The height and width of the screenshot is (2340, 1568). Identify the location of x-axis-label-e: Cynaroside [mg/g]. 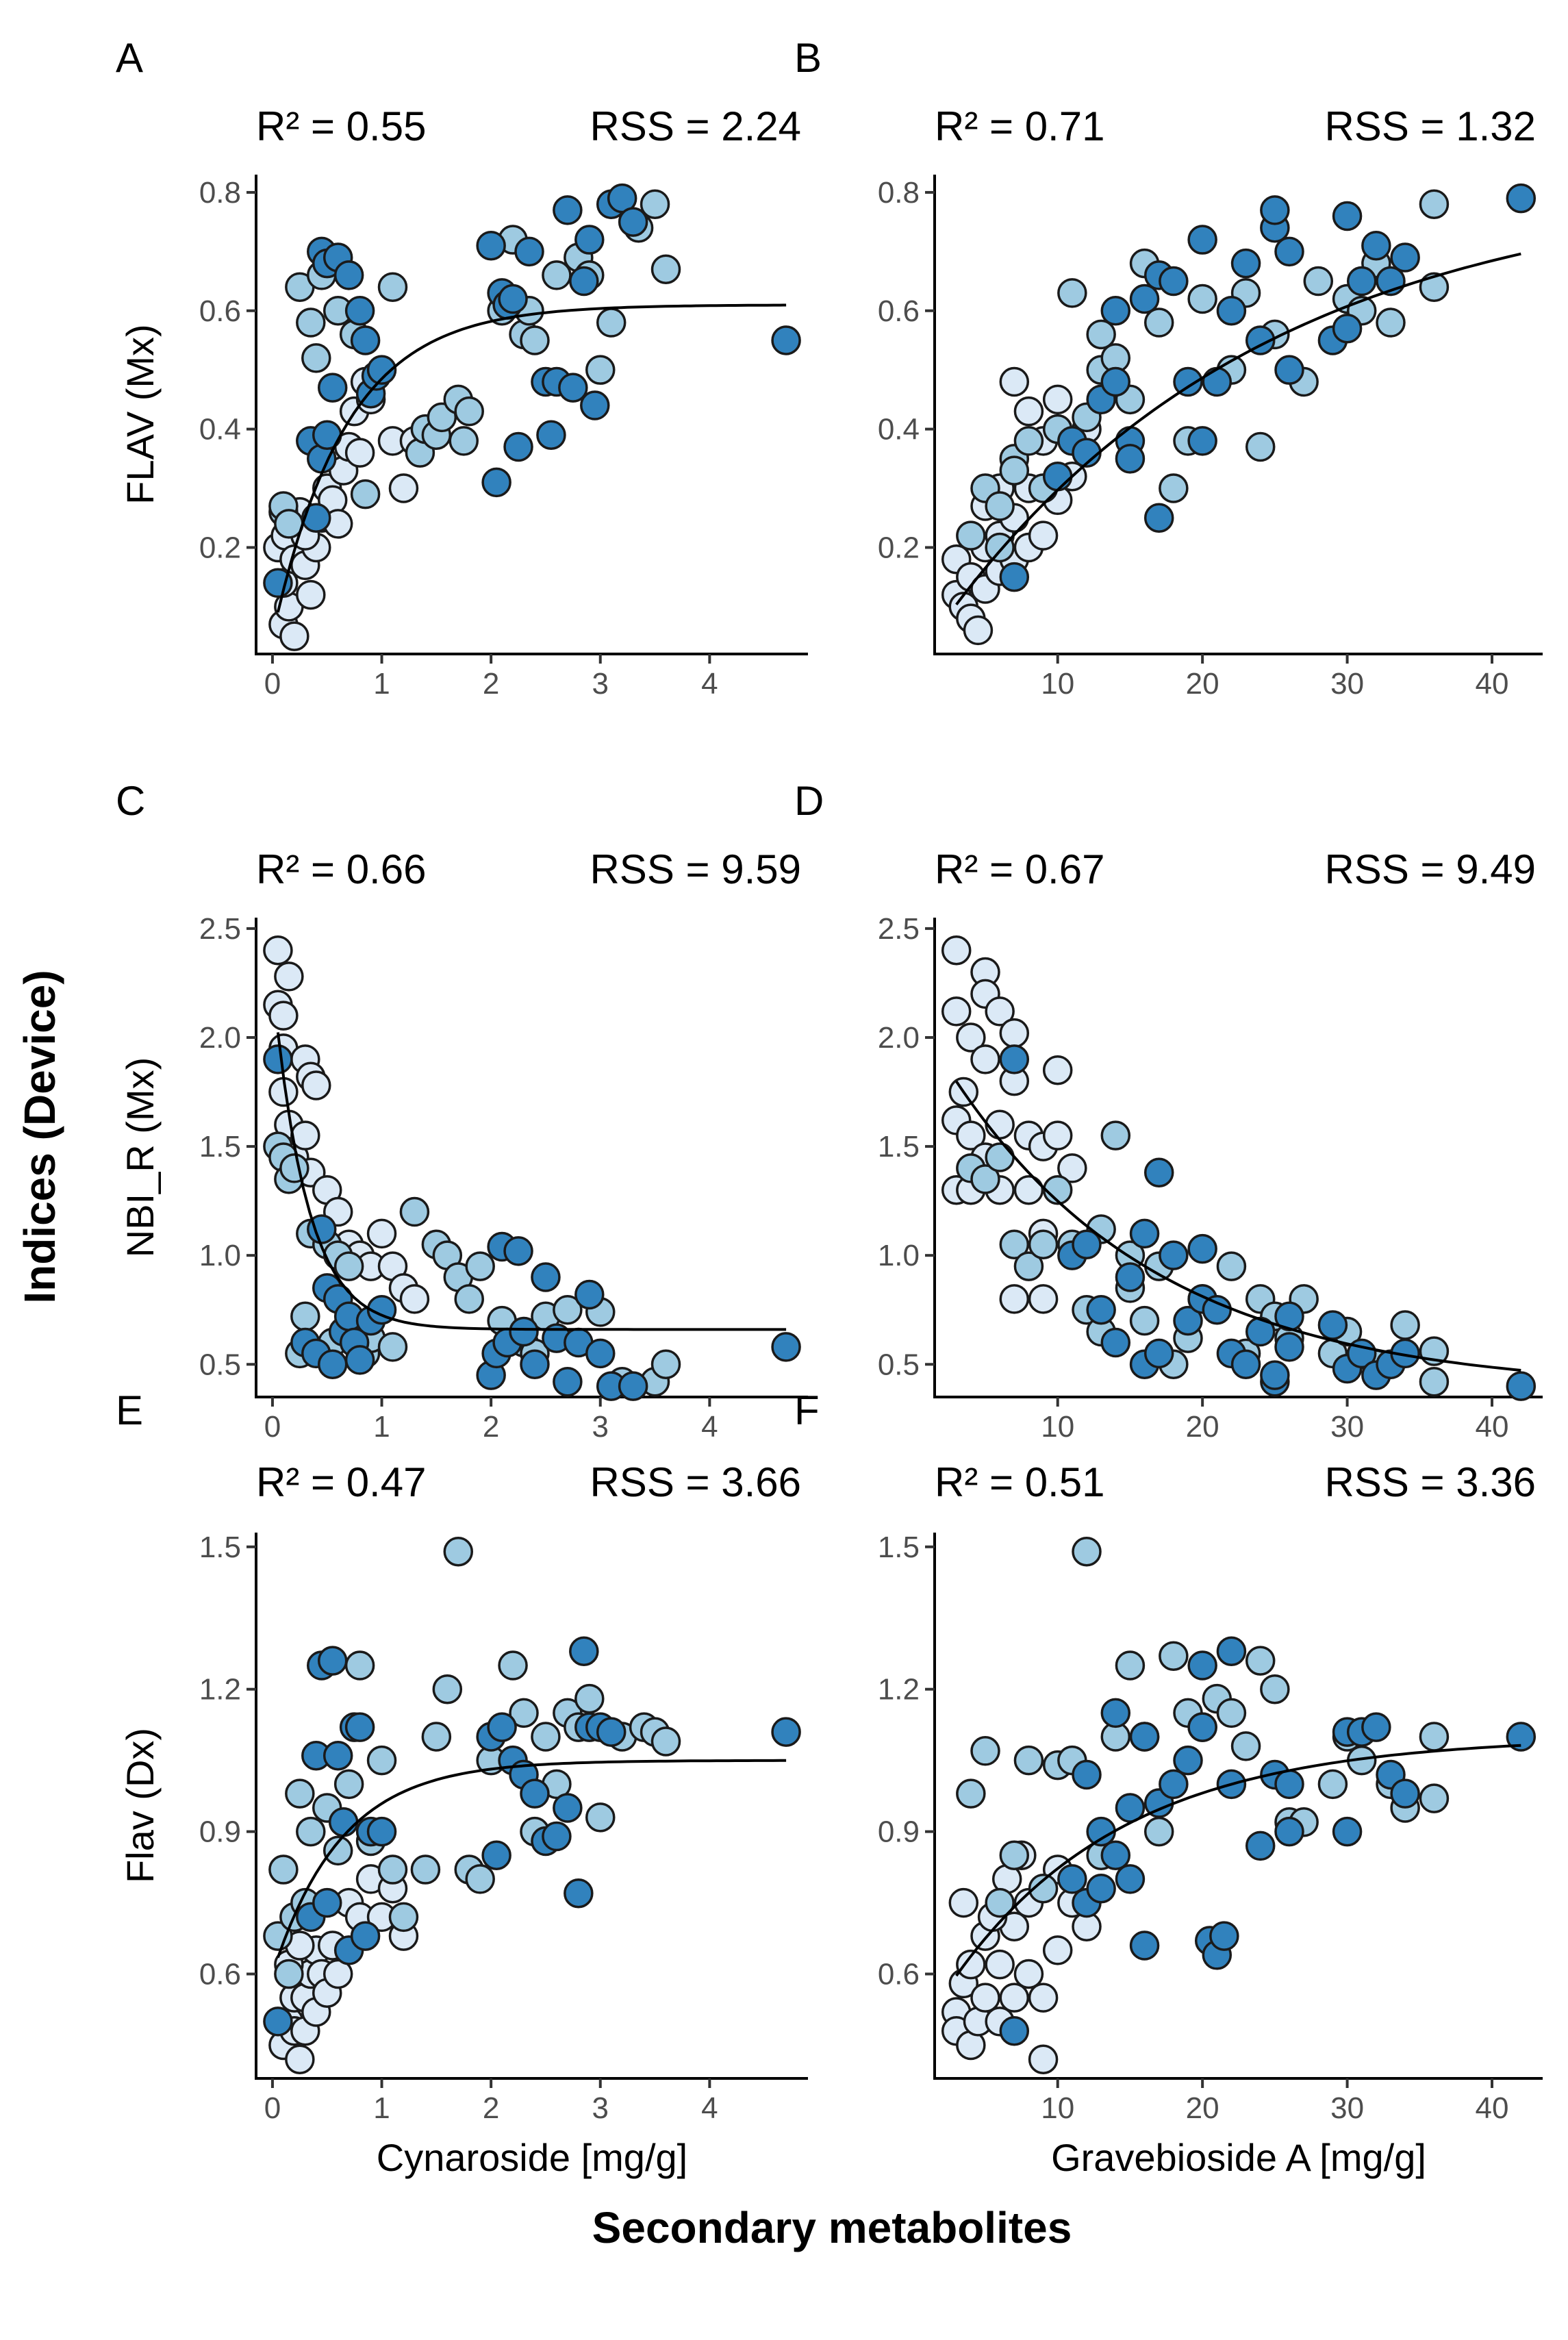
(532, 2157).